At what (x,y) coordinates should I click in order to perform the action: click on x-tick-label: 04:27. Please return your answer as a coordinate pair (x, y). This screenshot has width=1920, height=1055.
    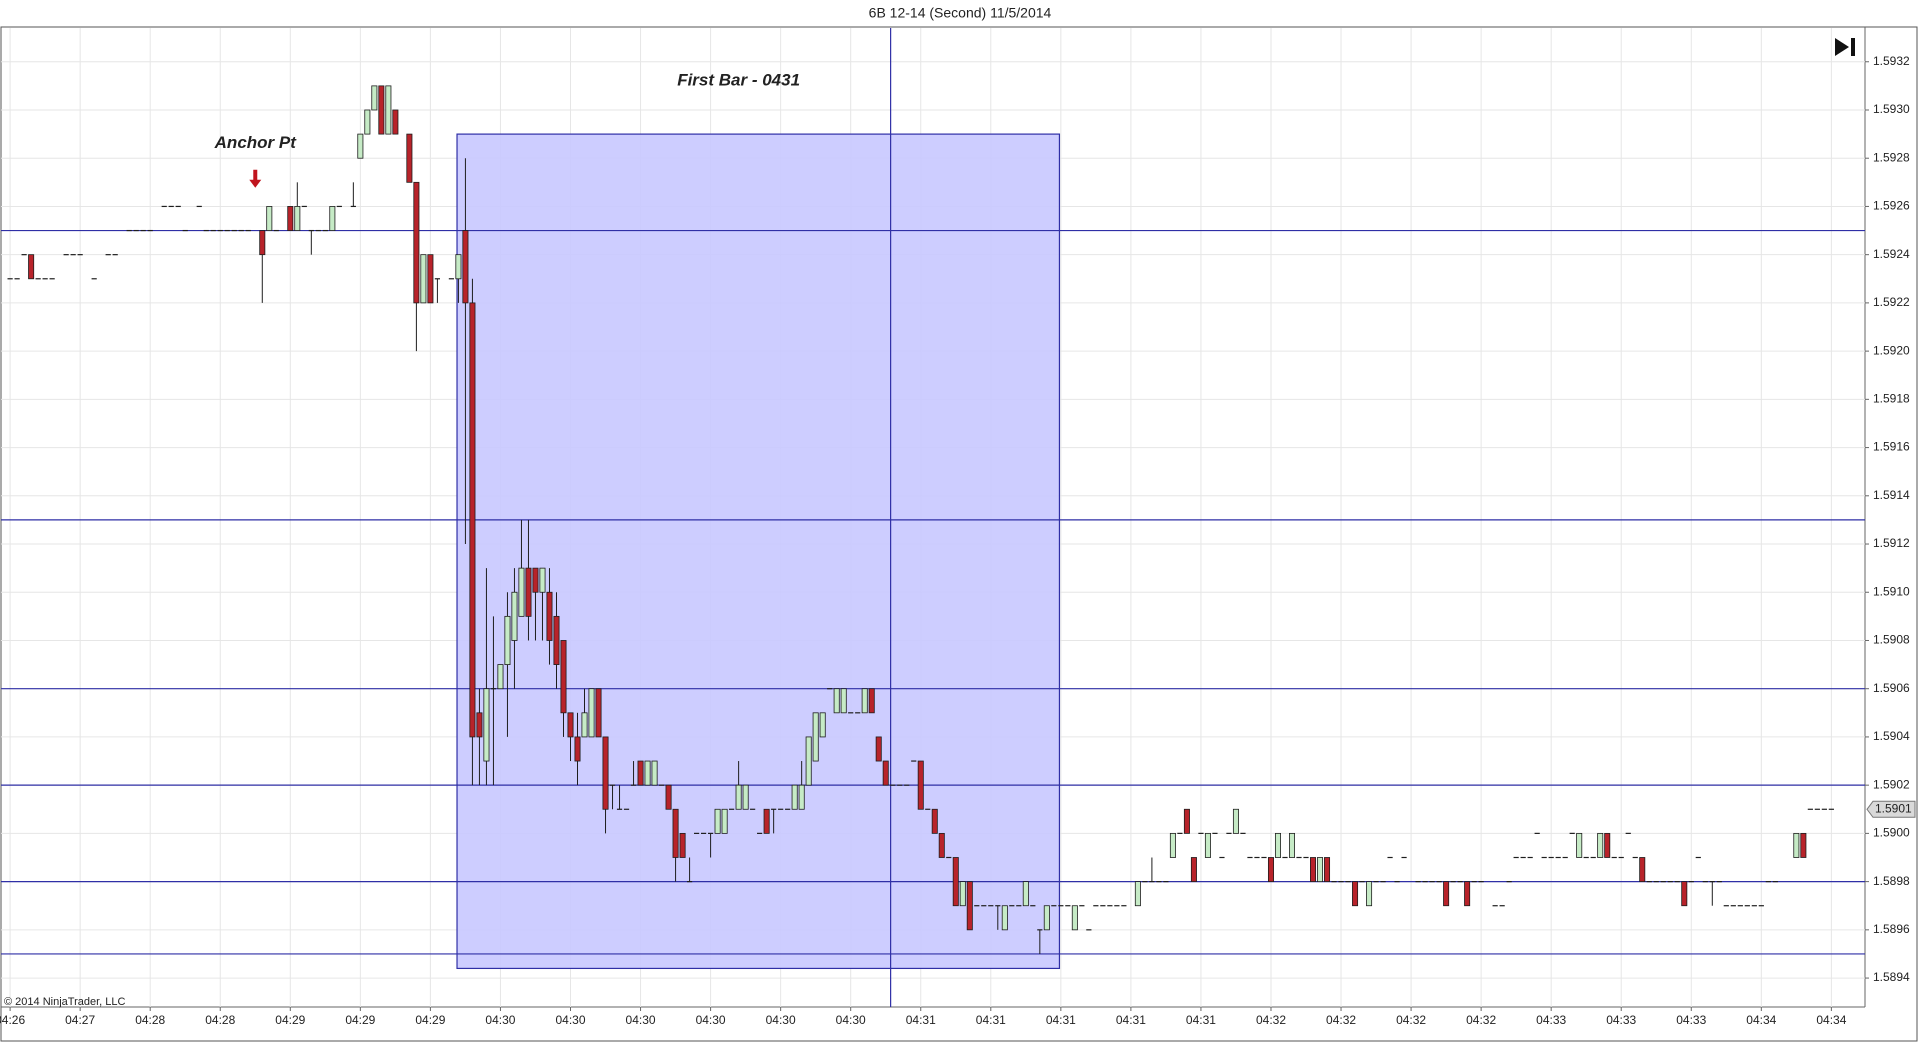
    Looking at the image, I should click on (80, 1020).